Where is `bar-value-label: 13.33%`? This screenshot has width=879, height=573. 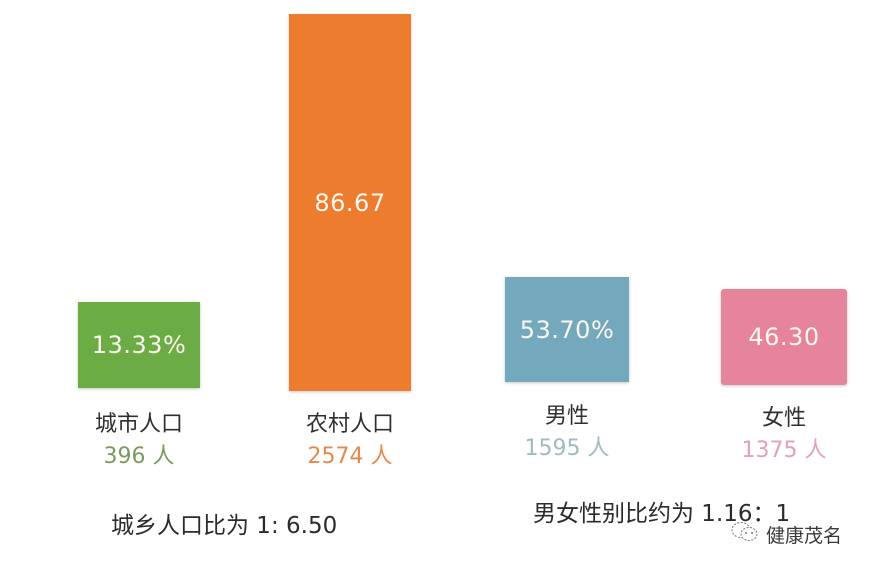
bar-value-label: 13.33% is located at coordinates (139, 345).